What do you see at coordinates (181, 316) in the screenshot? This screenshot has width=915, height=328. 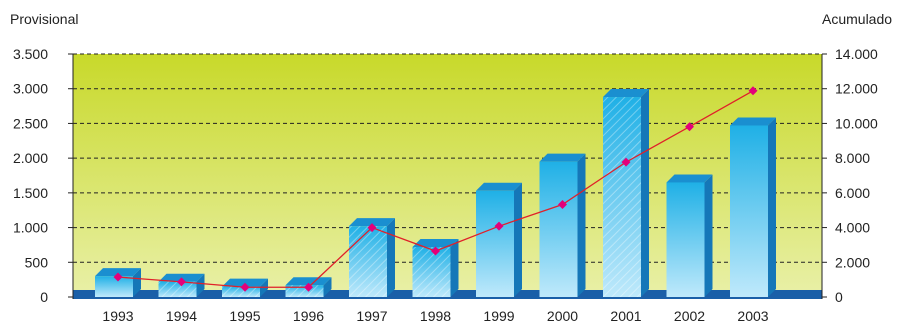 I see `x-tick-label: 1994` at bounding box center [181, 316].